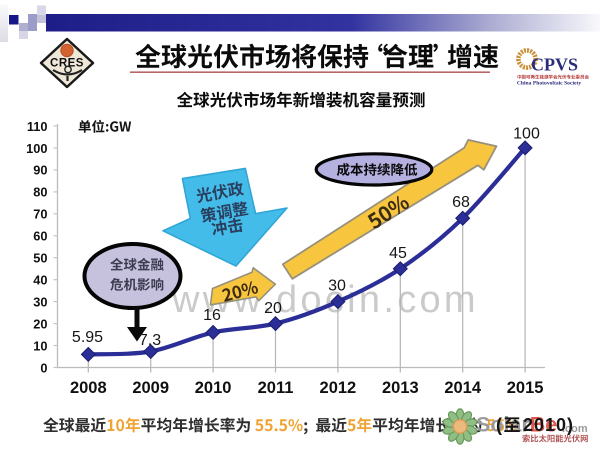 Image resolution: width=600 pixels, height=463 pixels. I want to click on svg-text: 2010), so click(548, 425).